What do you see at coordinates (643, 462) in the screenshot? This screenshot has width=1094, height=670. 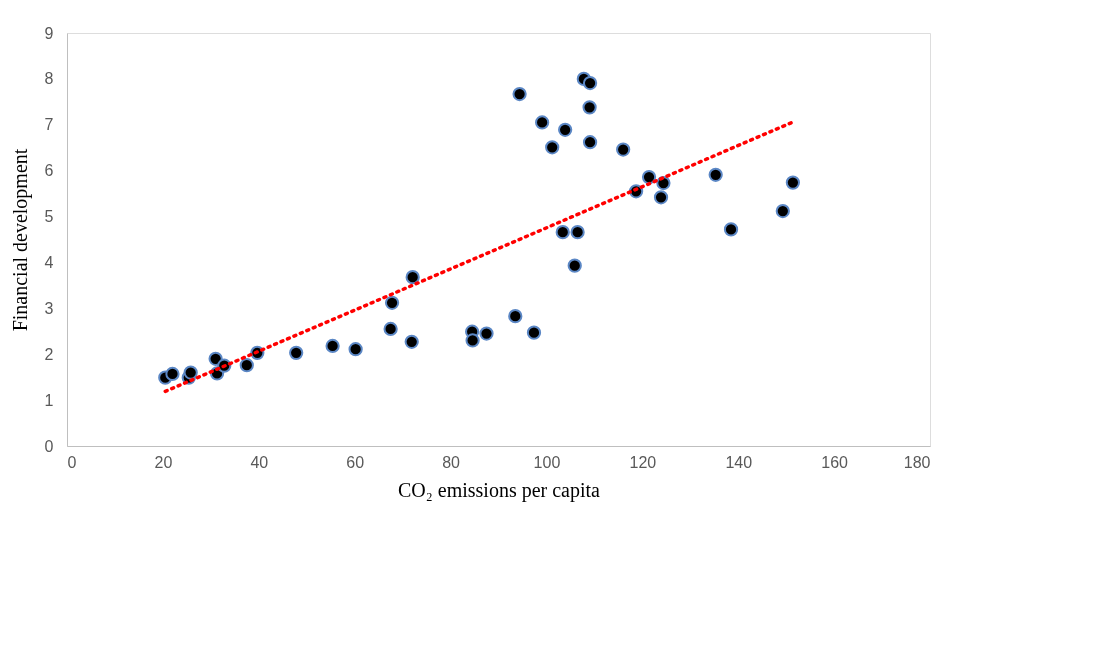 I see `x-tick-label: 120` at bounding box center [643, 462].